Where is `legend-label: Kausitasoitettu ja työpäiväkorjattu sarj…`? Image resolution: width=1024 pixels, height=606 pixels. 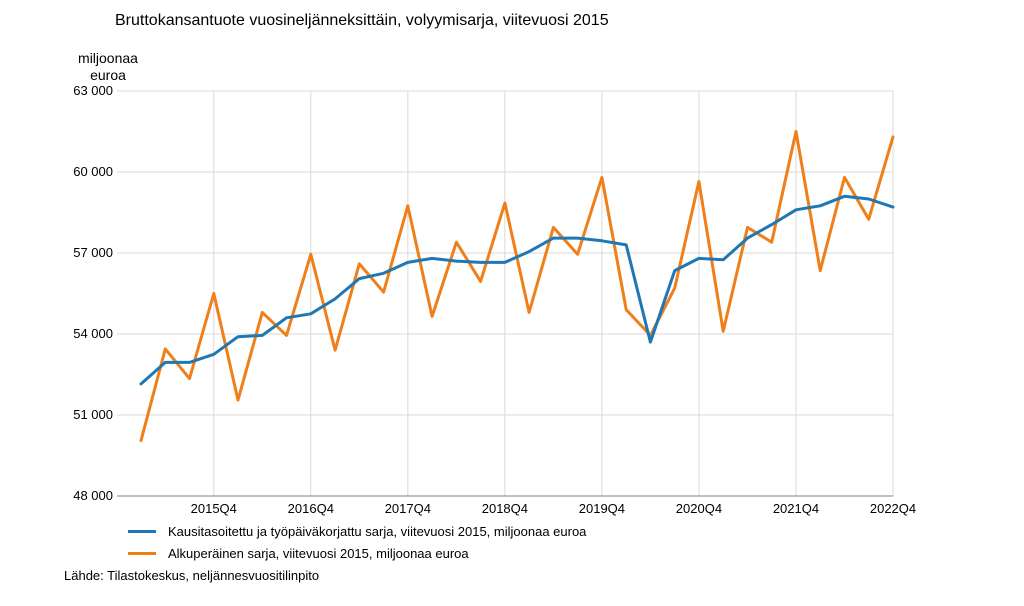
legend-label: Kausitasoitettu ja työpäiväkorjattu sarj… is located at coordinates (377, 531).